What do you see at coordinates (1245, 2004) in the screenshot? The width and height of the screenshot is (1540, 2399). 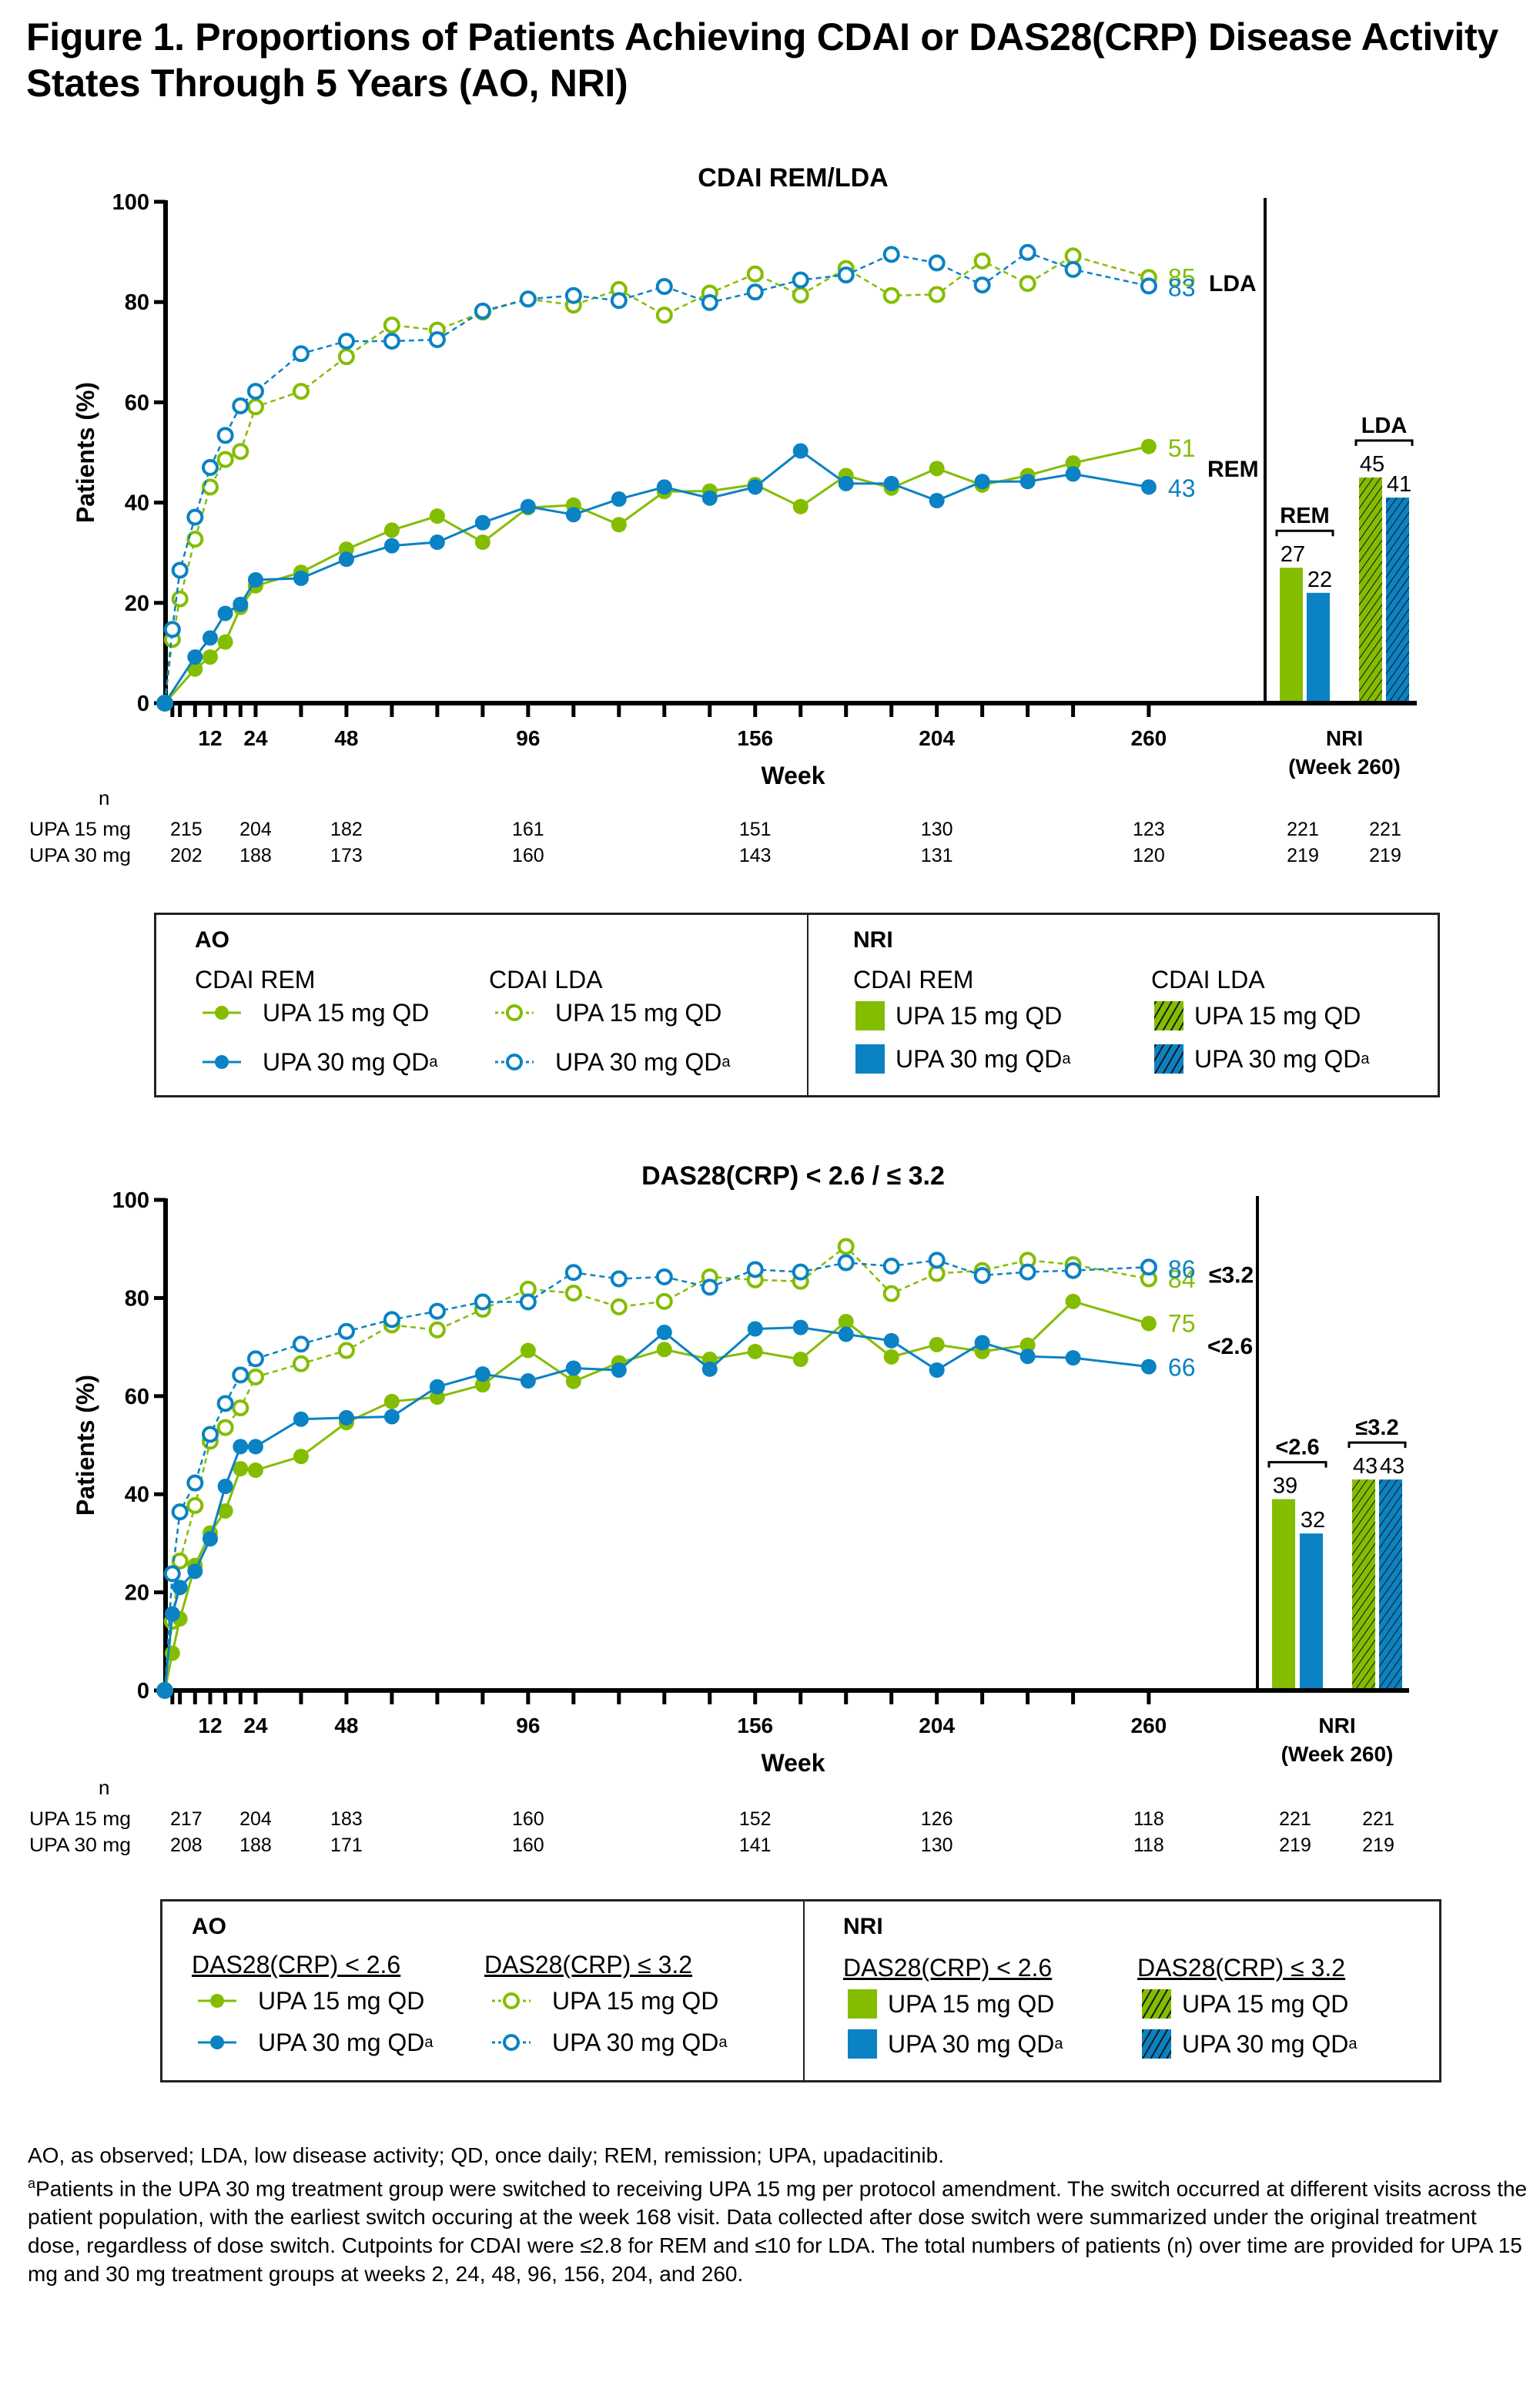 I see `legend-nri-le32-upa15: UPA 15 mg QD` at bounding box center [1245, 2004].